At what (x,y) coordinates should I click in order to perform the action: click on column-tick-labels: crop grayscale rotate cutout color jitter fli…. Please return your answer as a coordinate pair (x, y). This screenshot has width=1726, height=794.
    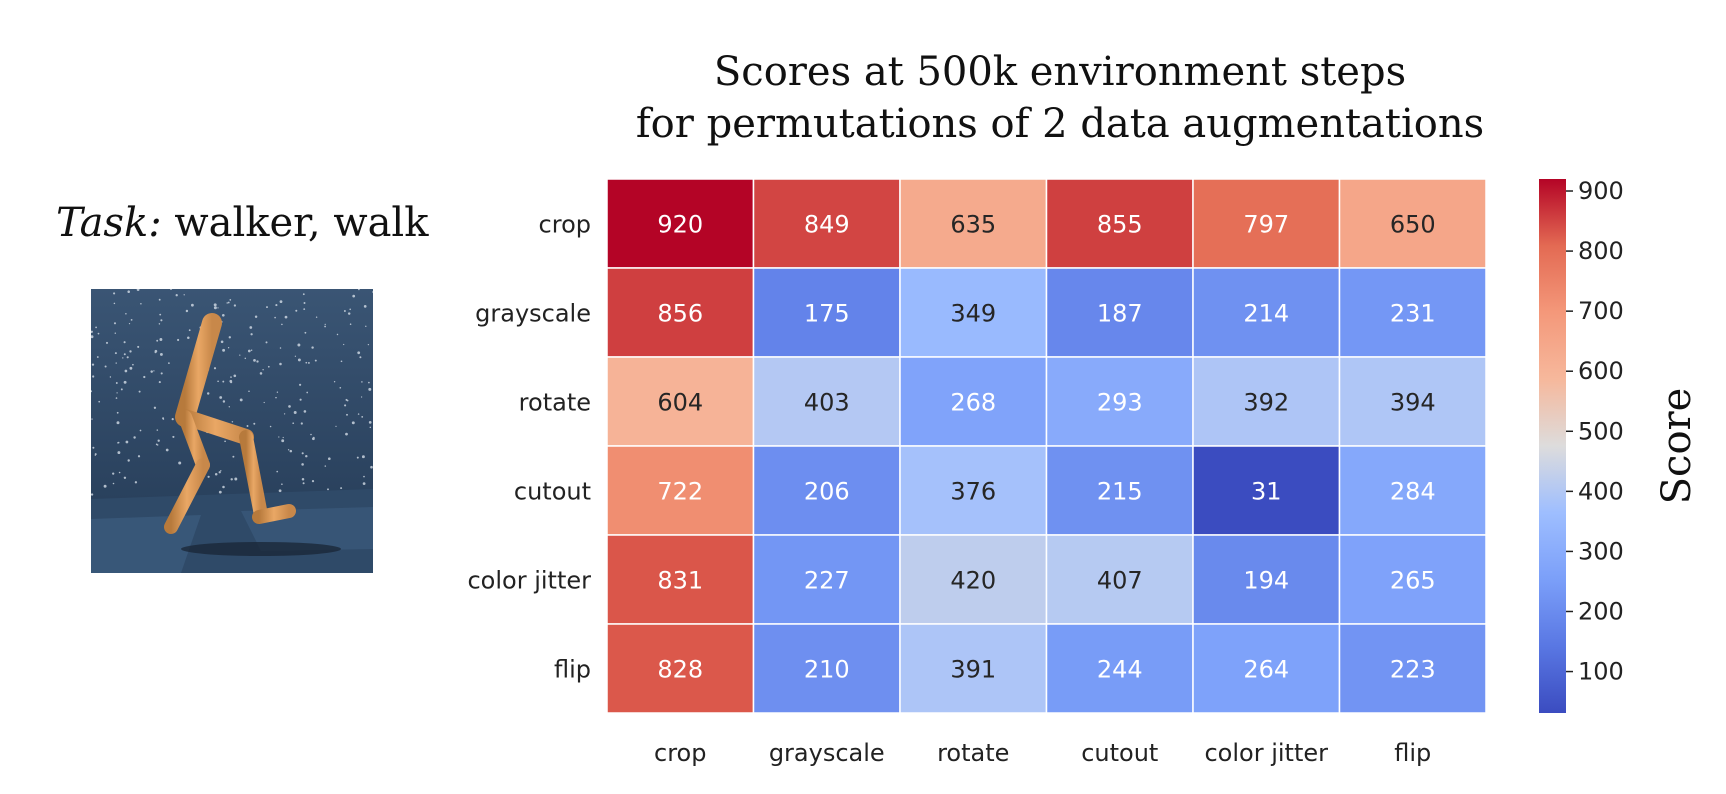
    Looking at the image, I should click on (1042, 753).